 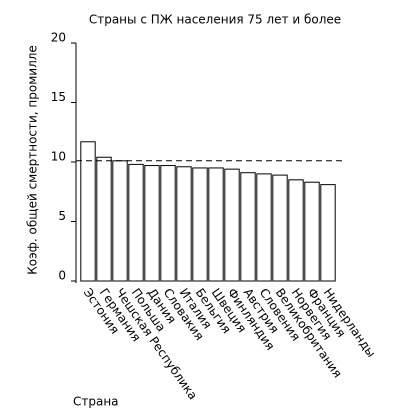 I want to click on x-axis-label: Страна, so click(x=96, y=402).